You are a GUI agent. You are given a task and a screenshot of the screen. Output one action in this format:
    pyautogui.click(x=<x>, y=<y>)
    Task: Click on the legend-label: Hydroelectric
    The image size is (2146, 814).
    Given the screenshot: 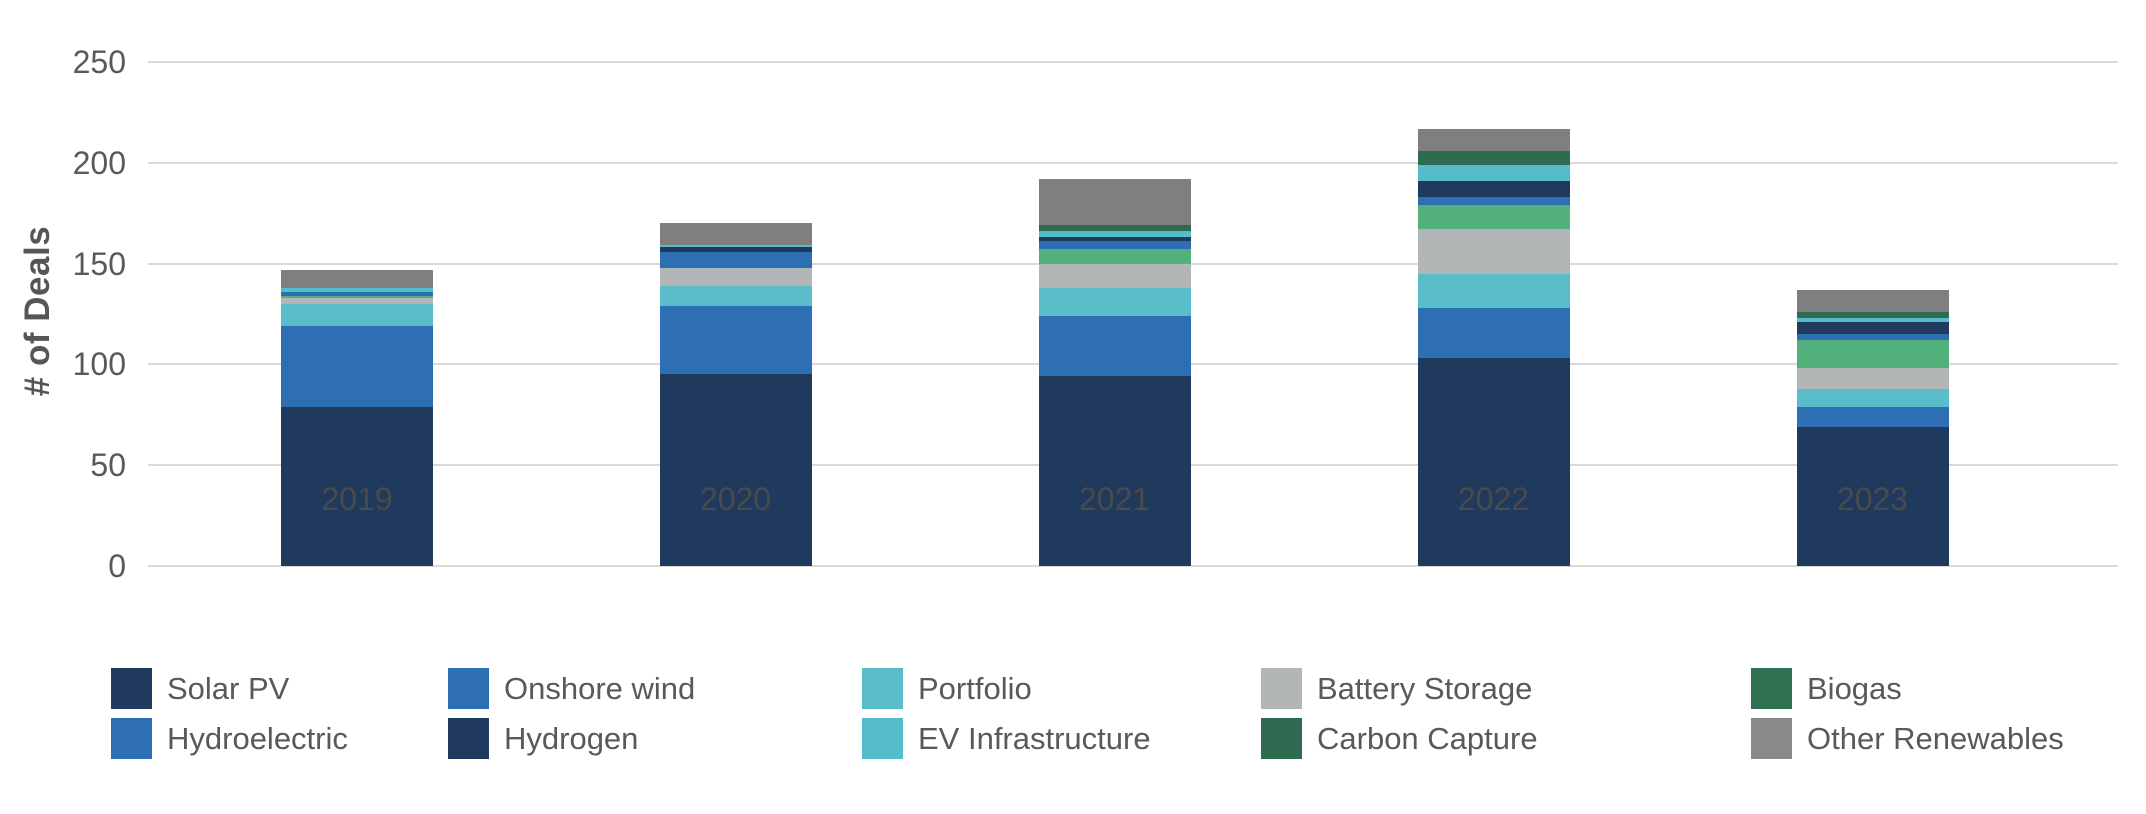 What is the action you would take?
    pyautogui.click(x=257, y=738)
    